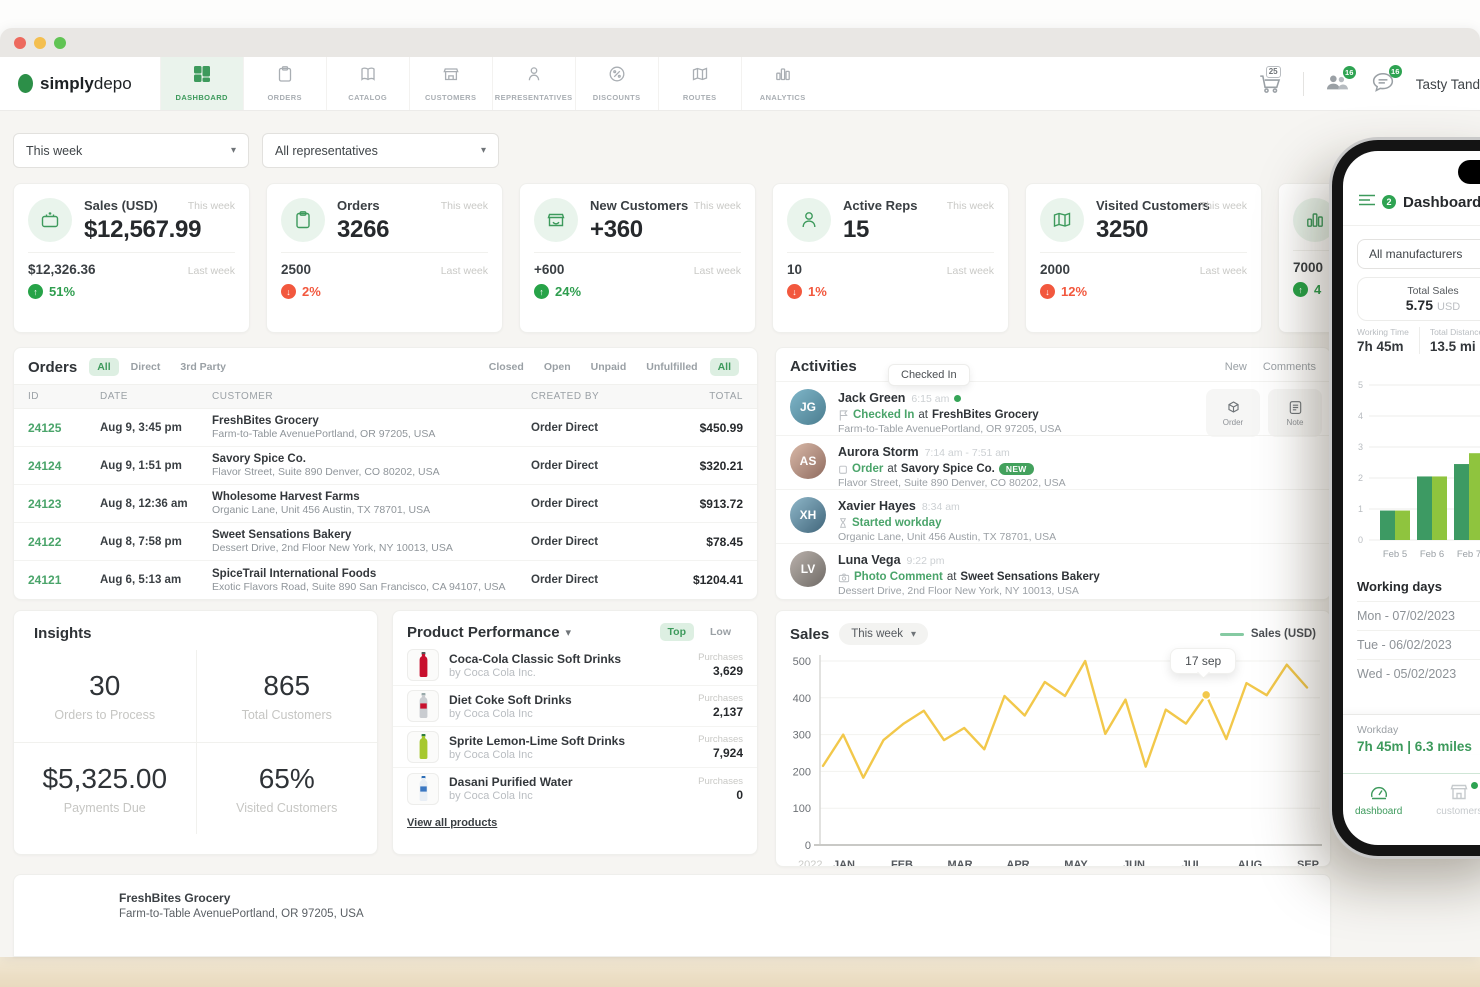 The width and height of the screenshot is (1480, 987). What do you see at coordinates (1386, 81) in the screenshot?
I see `chat-button: 16` at bounding box center [1386, 81].